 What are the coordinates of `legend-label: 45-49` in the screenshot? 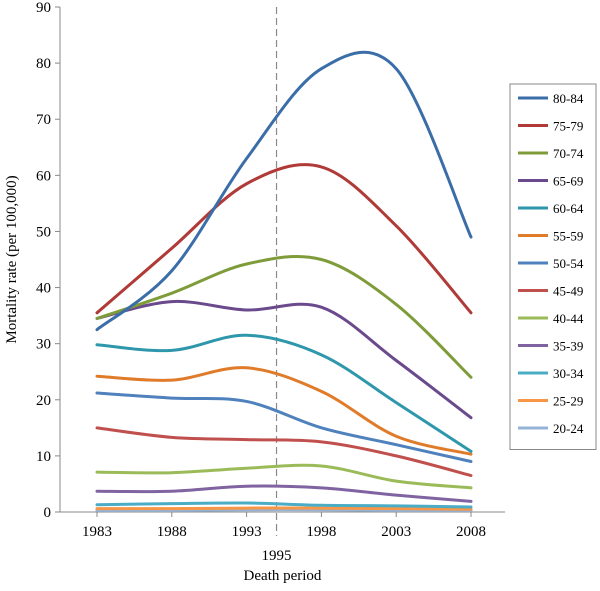 It's located at (568, 291).